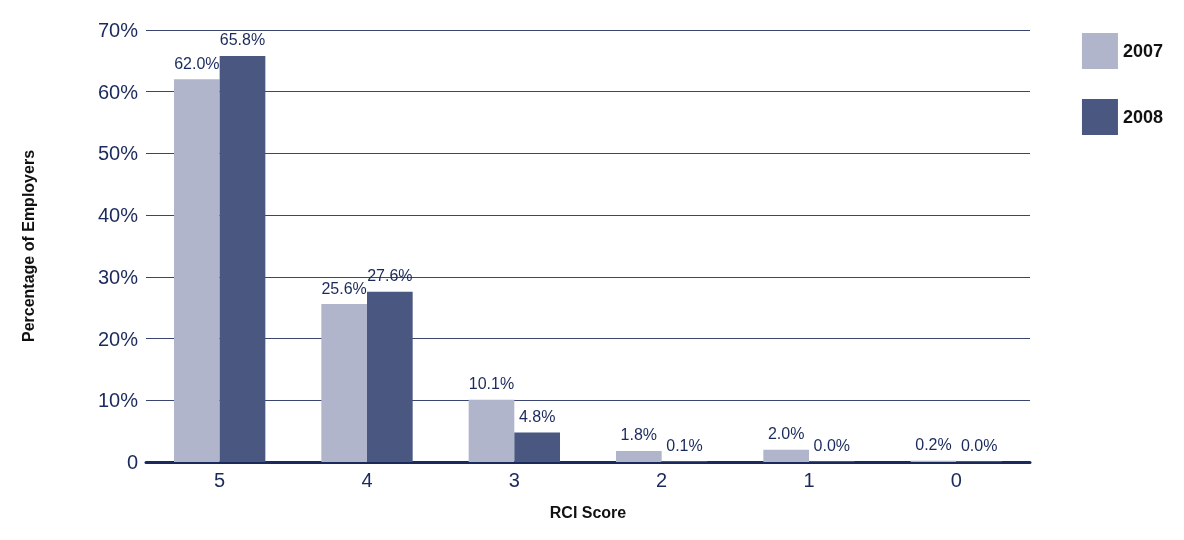 This screenshot has width=1184, height=540. Describe the element at coordinates (220, 480) in the screenshot. I see `x-tick-label: 5` at that location.